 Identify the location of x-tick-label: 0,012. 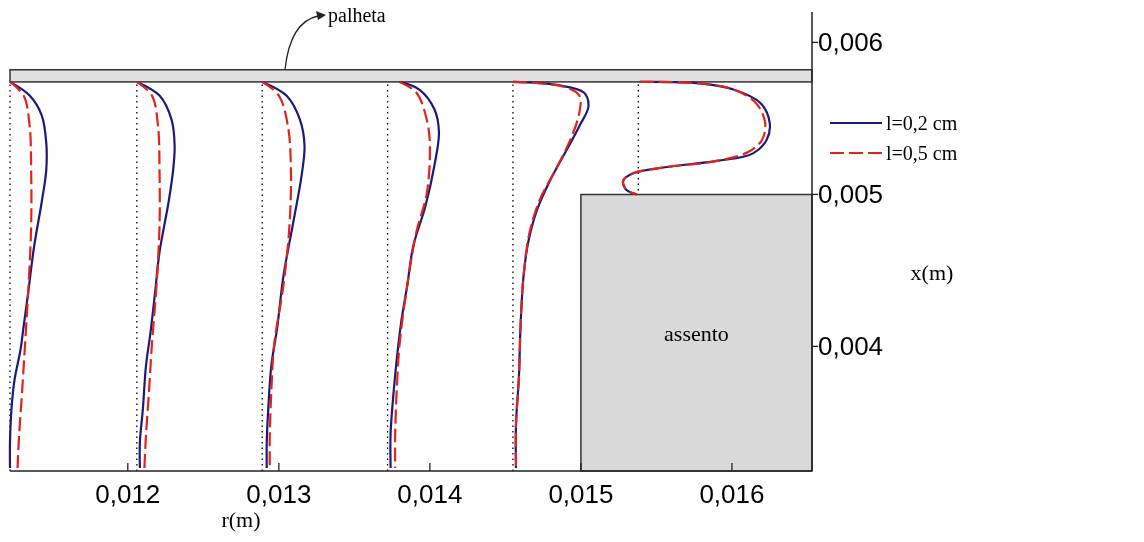
(128, 494).